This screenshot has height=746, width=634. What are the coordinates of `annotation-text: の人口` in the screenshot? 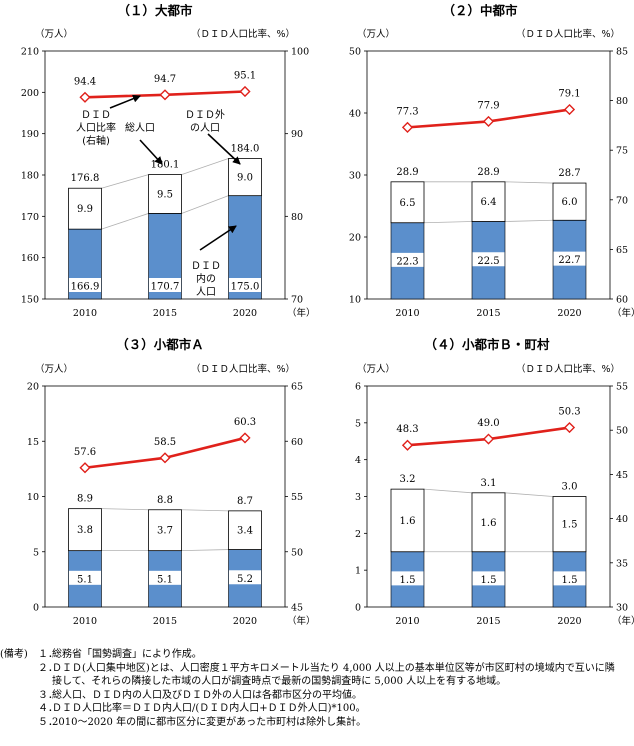 It's located at (205, 128).